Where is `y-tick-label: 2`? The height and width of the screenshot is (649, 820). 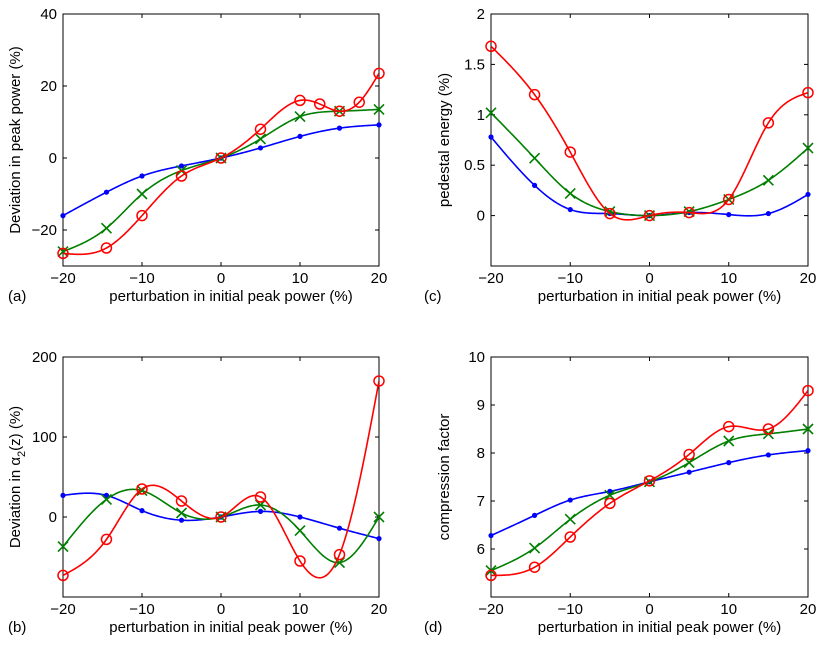
y-tick-label: 2 is located at coordinates (481, 14).